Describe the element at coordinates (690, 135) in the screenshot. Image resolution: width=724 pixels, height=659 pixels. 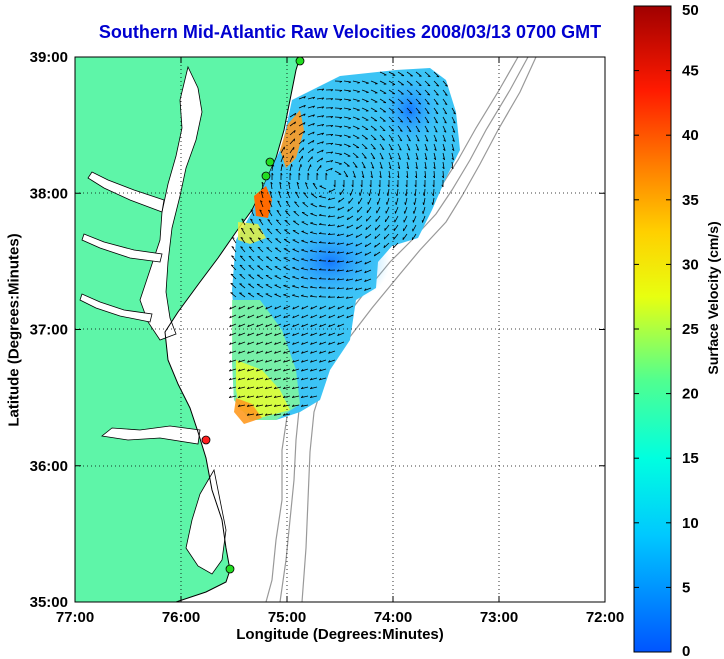
I see `colorbar-tick-label: 40` at that location.